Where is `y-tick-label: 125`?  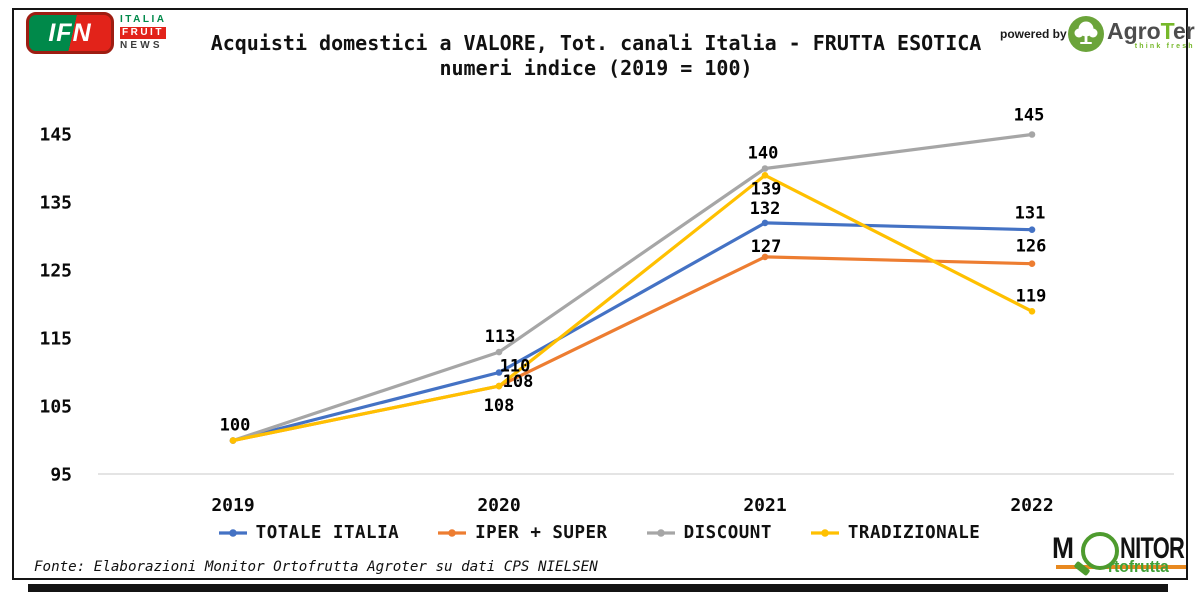 y-tick-label: 125 is located at coordinates (55, 271).